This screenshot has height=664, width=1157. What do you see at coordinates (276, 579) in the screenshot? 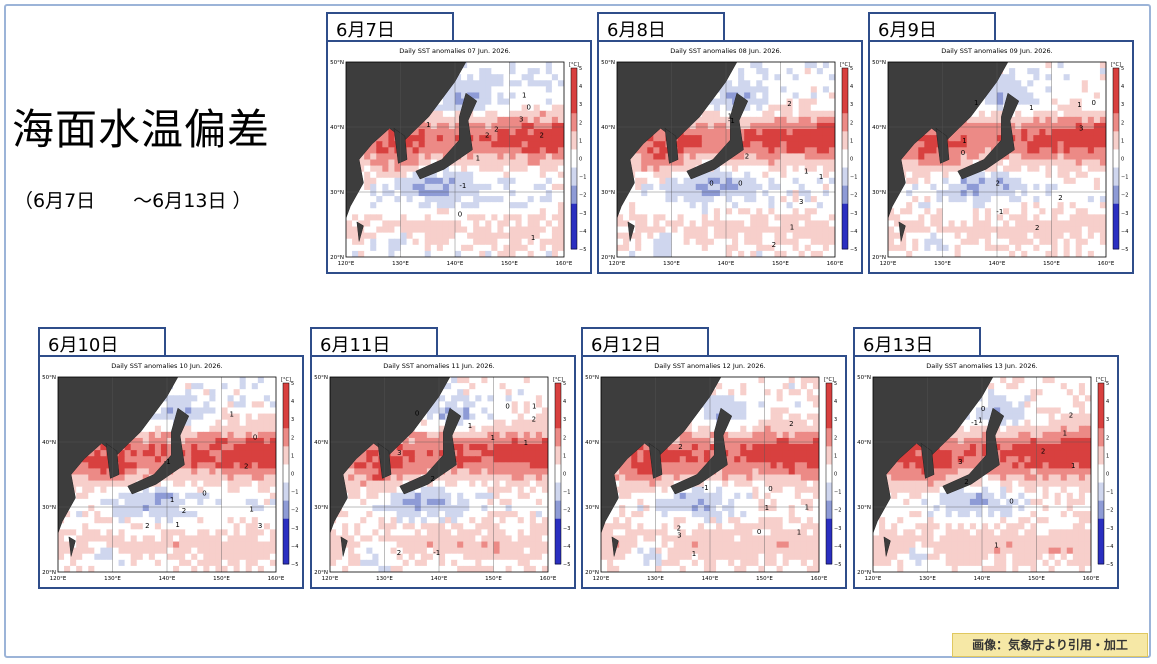
I see `lon-label: 160°E` at bounding box center [276, 579].